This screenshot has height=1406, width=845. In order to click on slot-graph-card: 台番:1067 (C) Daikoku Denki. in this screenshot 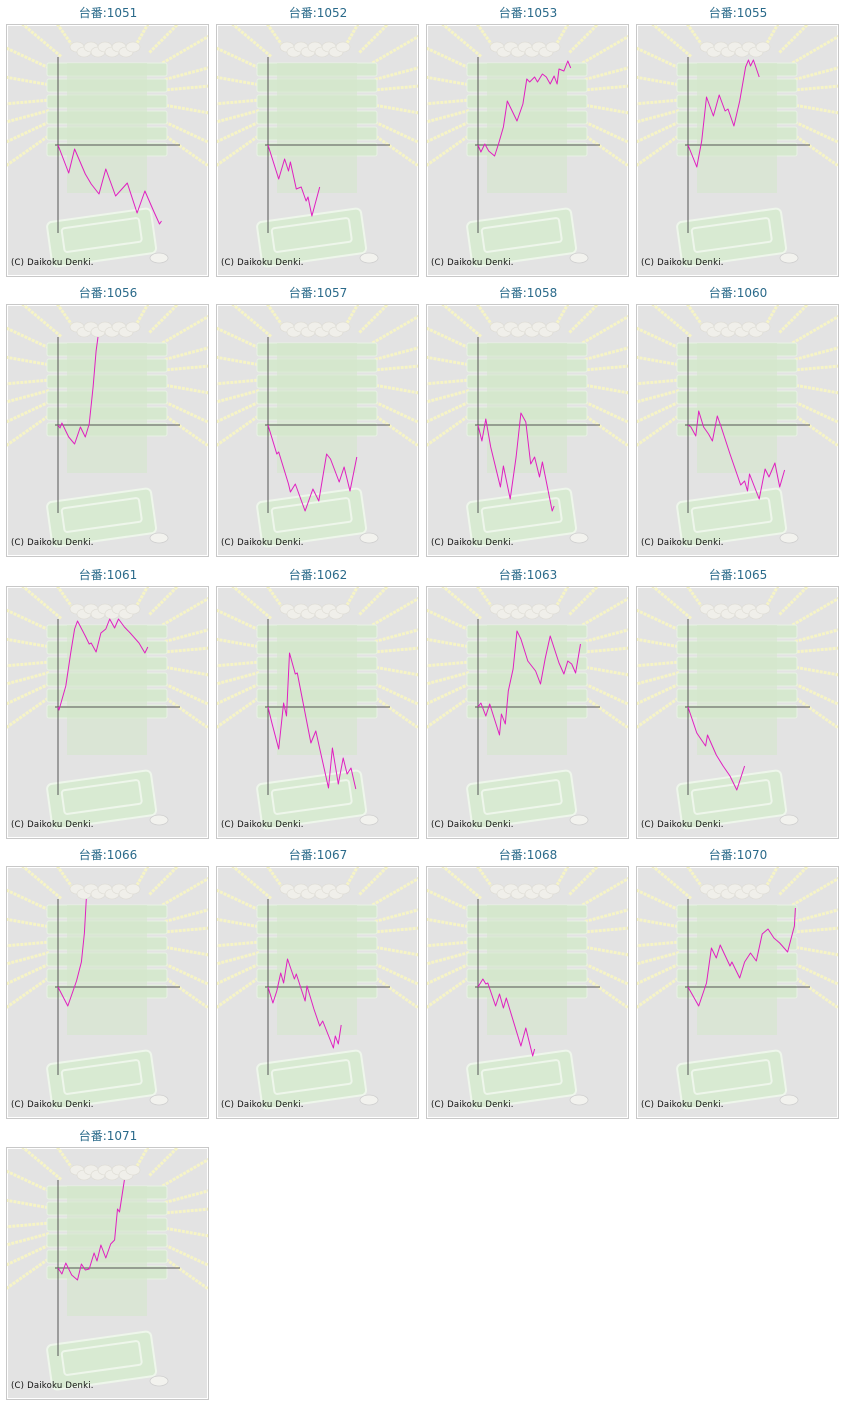, I will do `click(318, 981)`.